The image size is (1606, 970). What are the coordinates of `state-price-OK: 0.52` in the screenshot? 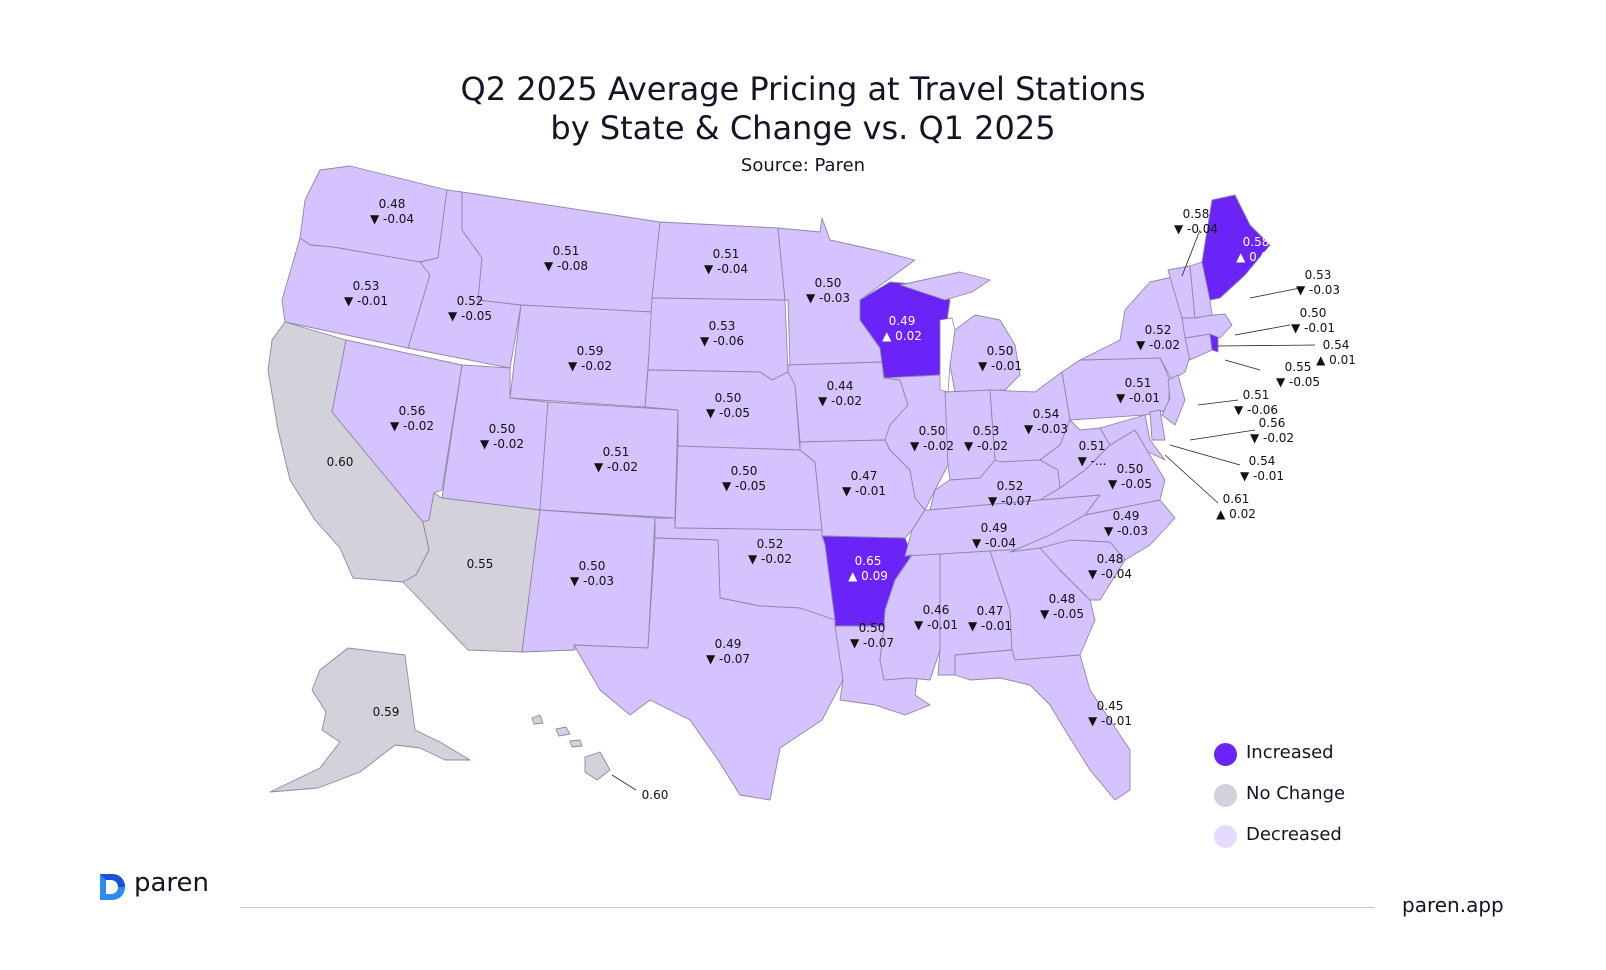 It's located at (770, 544).